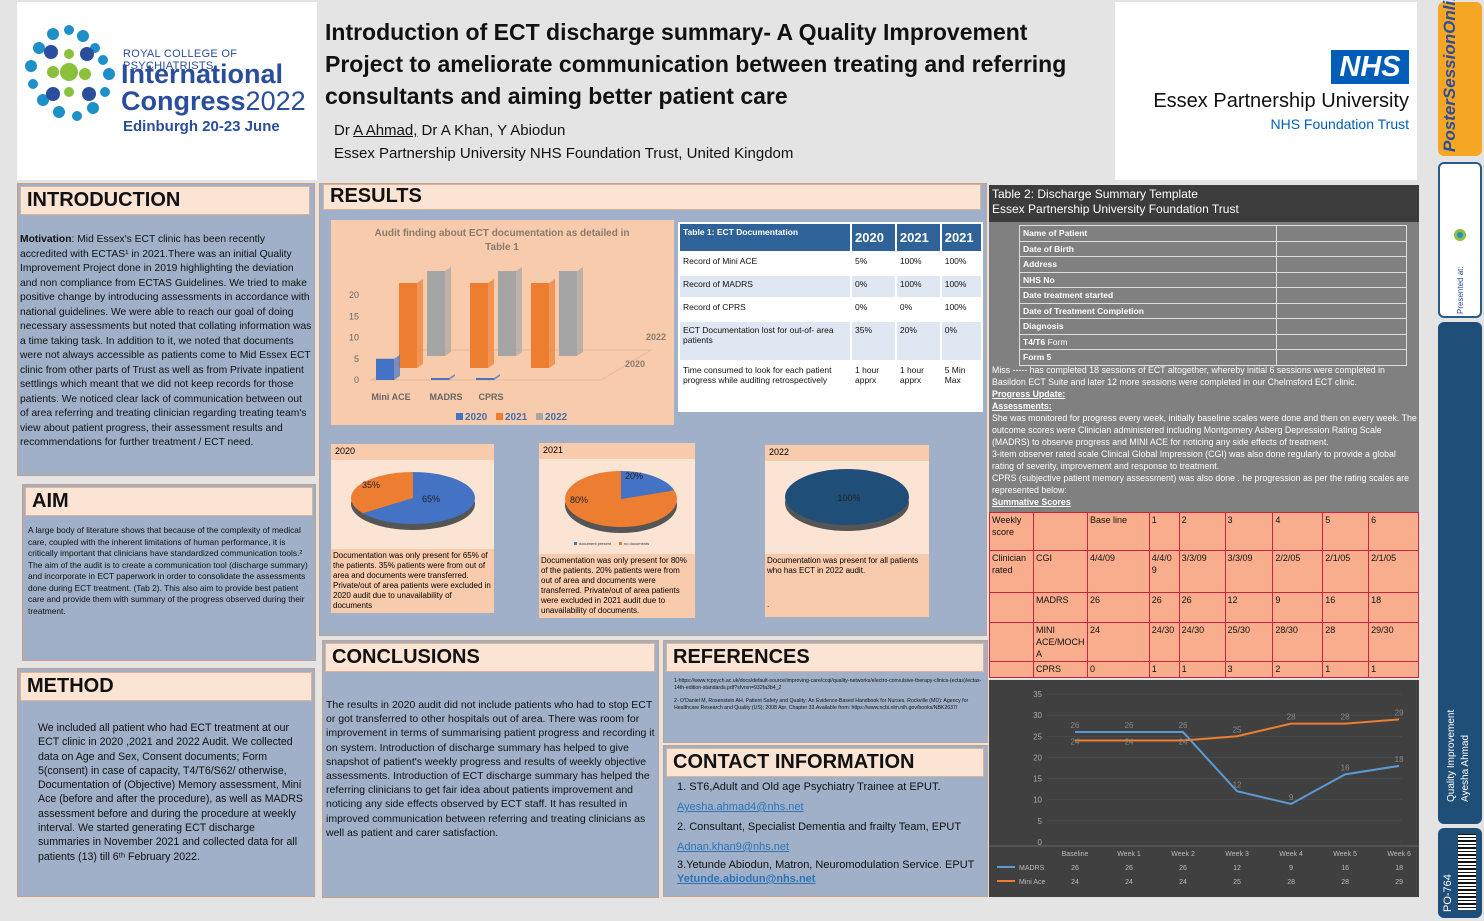  I want to click on scores-cell: Weekly score, so click(1011, 531).